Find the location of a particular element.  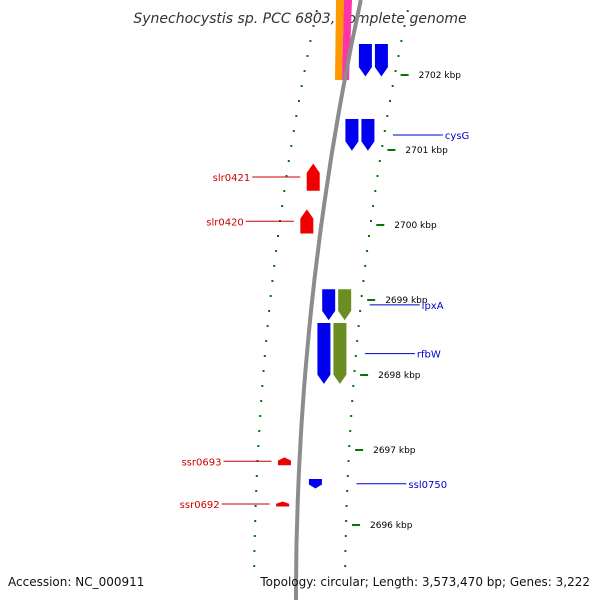

accession-text: Accession: NC_000911 is located at coordinates (76, 582).